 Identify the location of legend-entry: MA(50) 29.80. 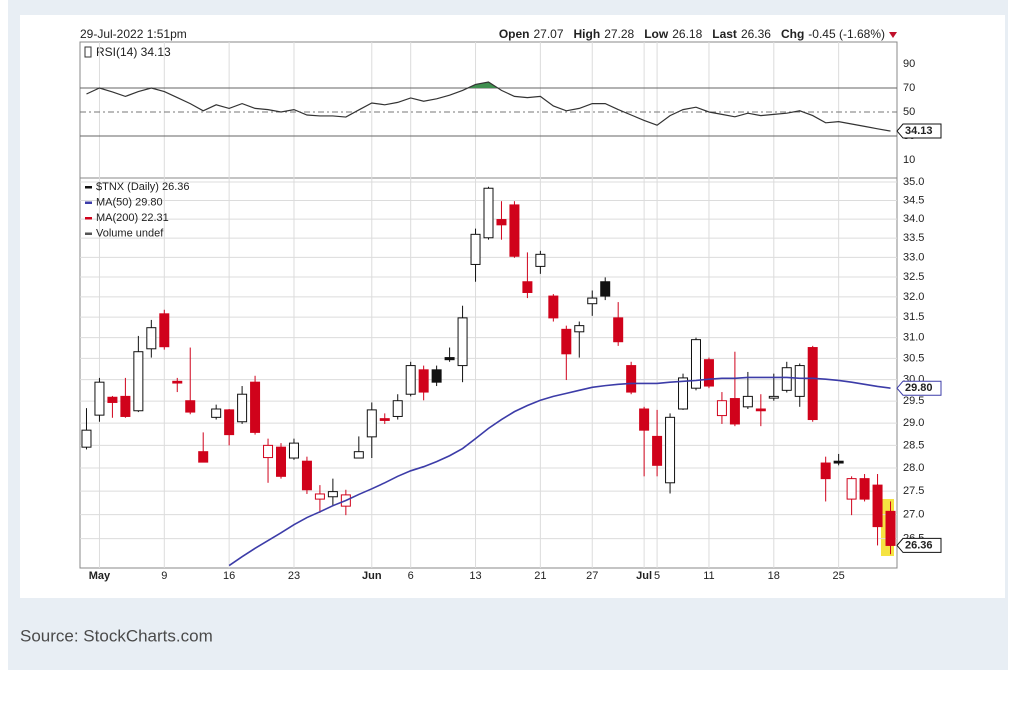
(129, 202).